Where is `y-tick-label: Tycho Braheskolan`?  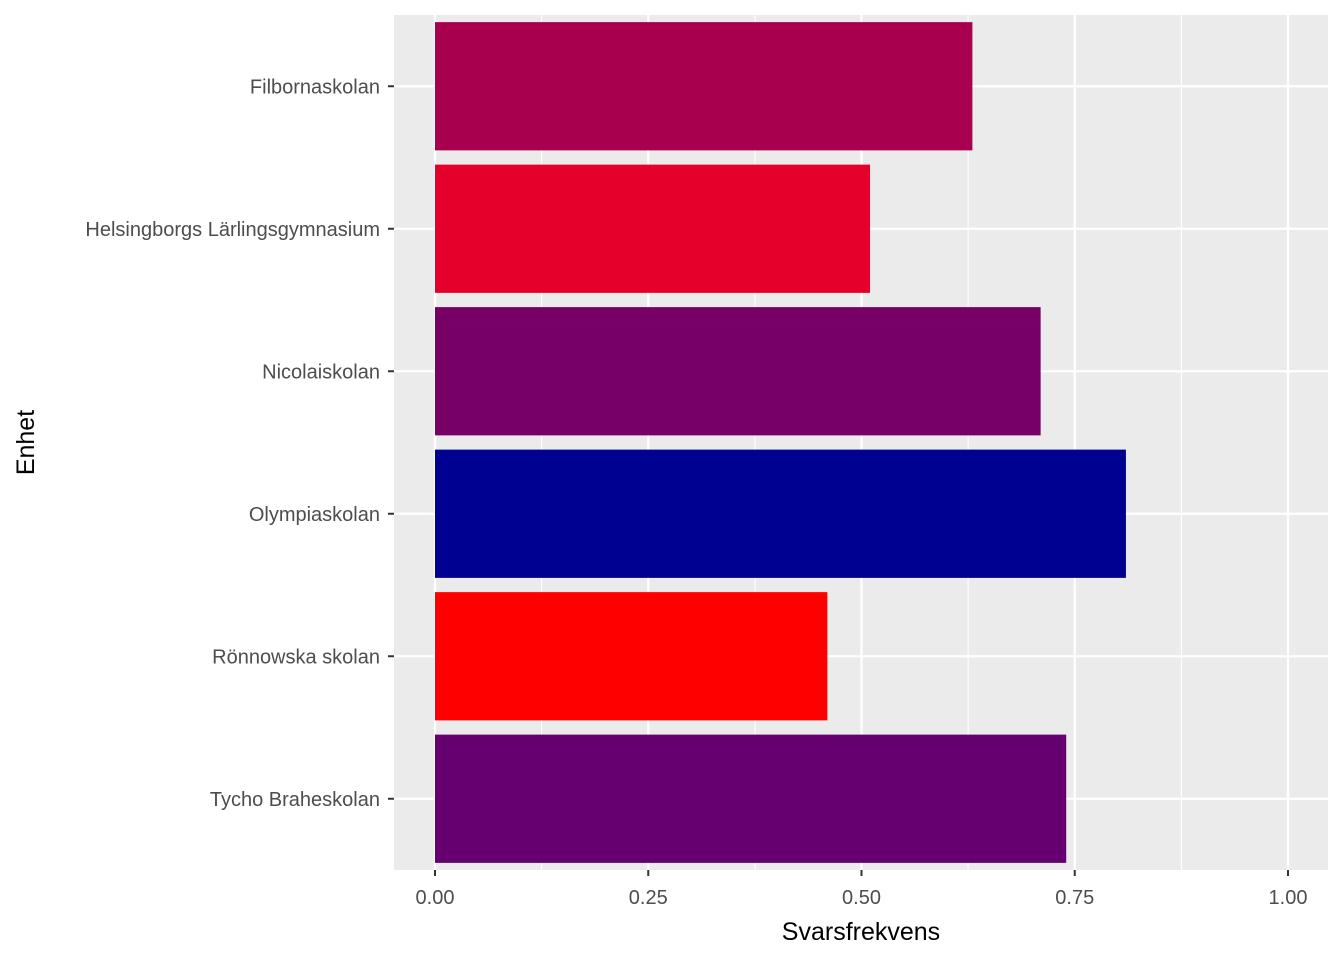 y-tick-label: Tycho Braheskolan is located at coordinates (295, 800).